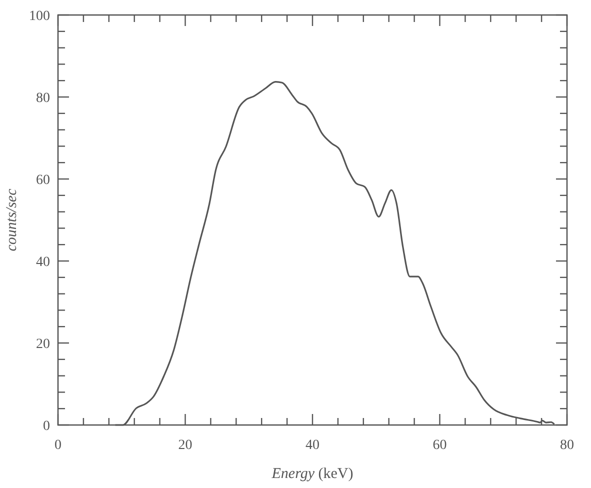 The width and height of the screenshot is (591, 488). I want to click on x-tick-label: 0, so click(58, 445).